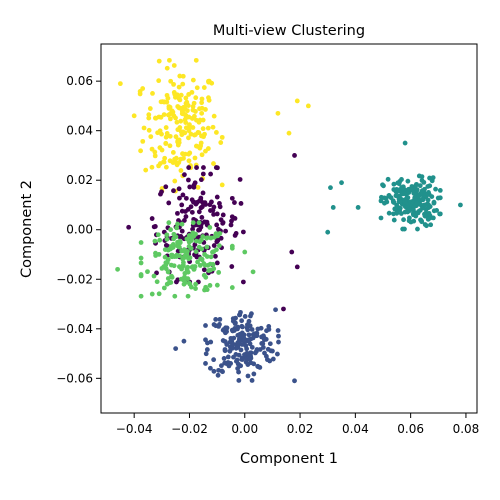 The image size is (500, 500). Describe the element at coordinates (74, 378) in the screenshot. I see `y-tick-label: −0.06` at that location.